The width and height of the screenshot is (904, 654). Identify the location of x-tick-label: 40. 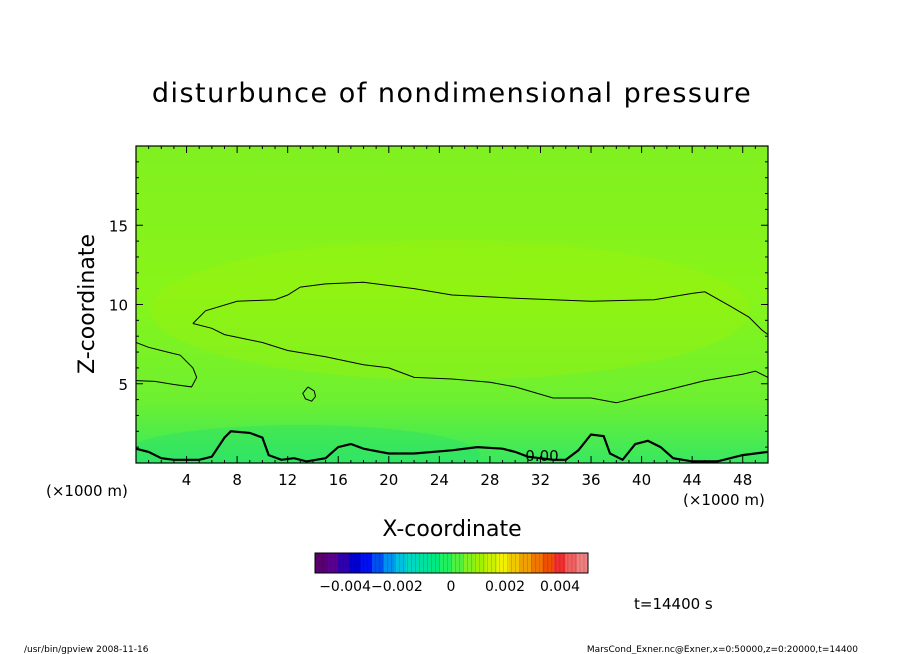
(641, 480).